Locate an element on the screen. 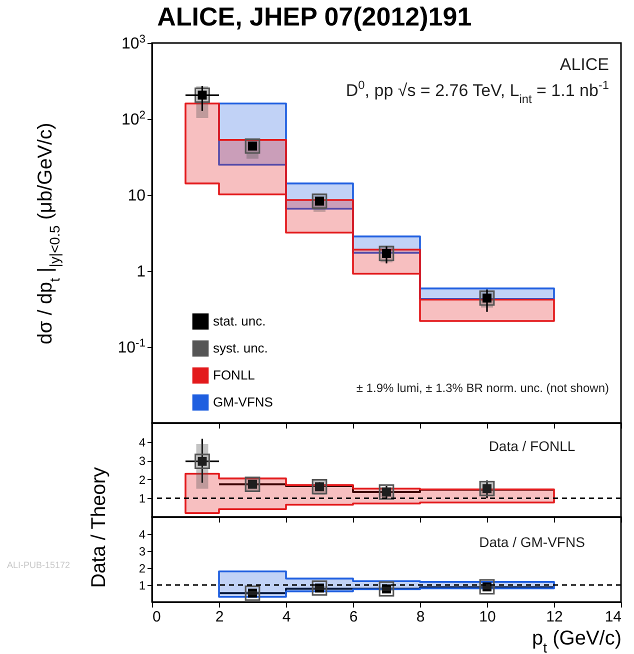 Image resolution: width=634 pixels, height=654 pixels. annotation: ± 1.9% lumi, ± 1.3% BR norm. unc. (not shown) is located at coordinates (482, 388).